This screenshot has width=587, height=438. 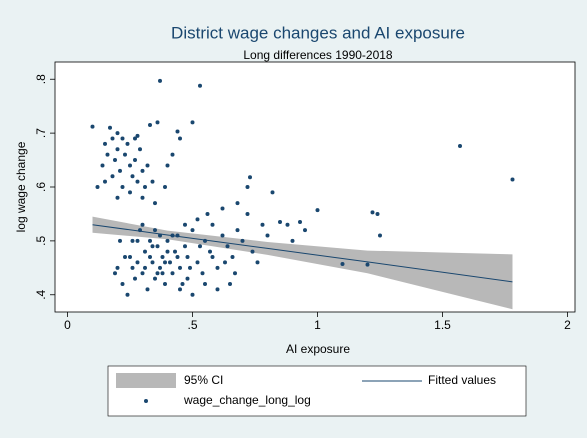 I want to click on y-tick-label: .6, so click(x=41, y=187).